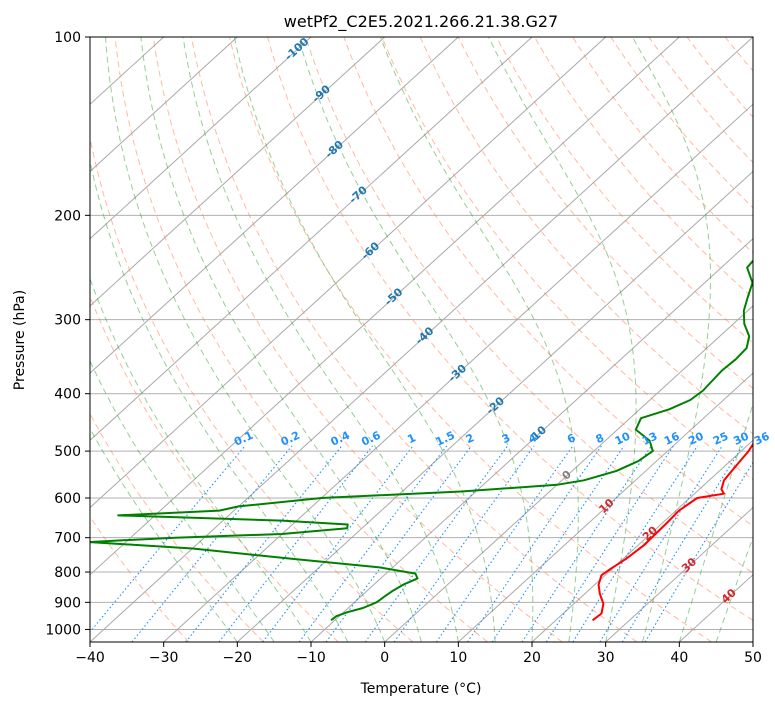 The height and width of the screenshot is (708, 775). Describe the element at coordinates (311, 658) in the screenshot. I see `x-tick-label: −10` at that location.